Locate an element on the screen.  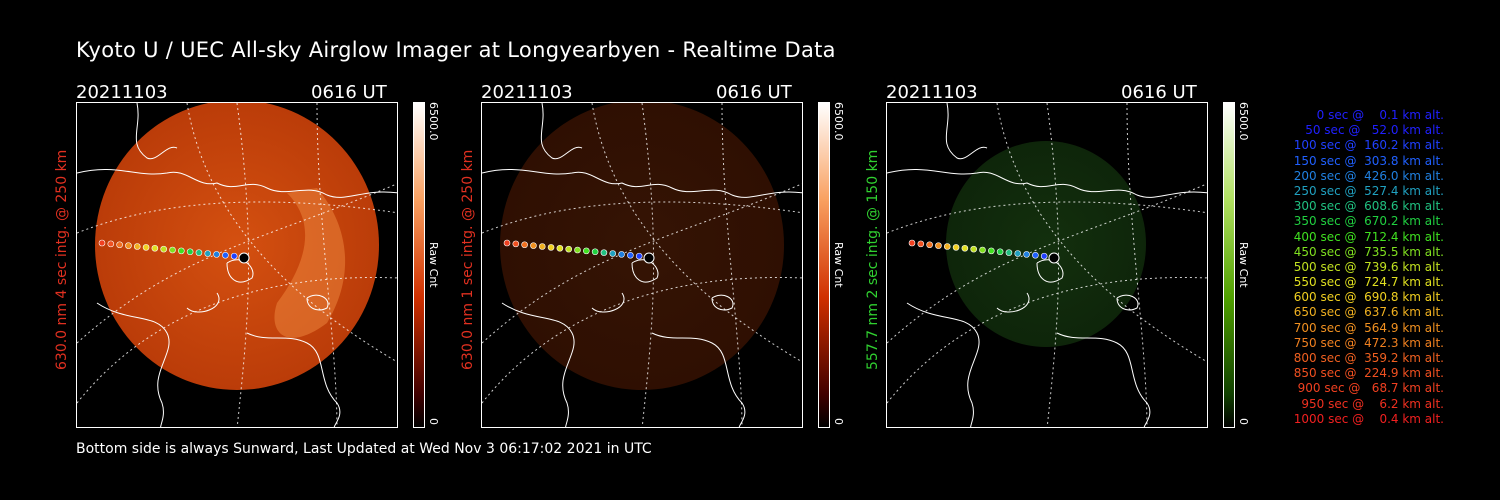
legend-row: 450 sec @ 735.5 km alt. is located at coordinates (1366, 251).